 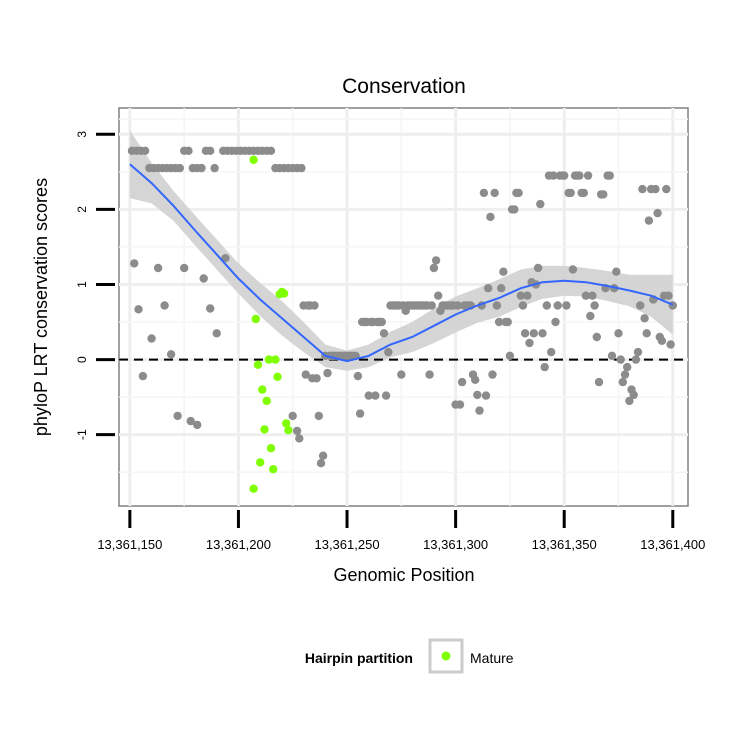 What do you see at coordinates (446, 656) in the screenshot?
I see `legend-key-mature-dot` at bounding box center [446, 656].